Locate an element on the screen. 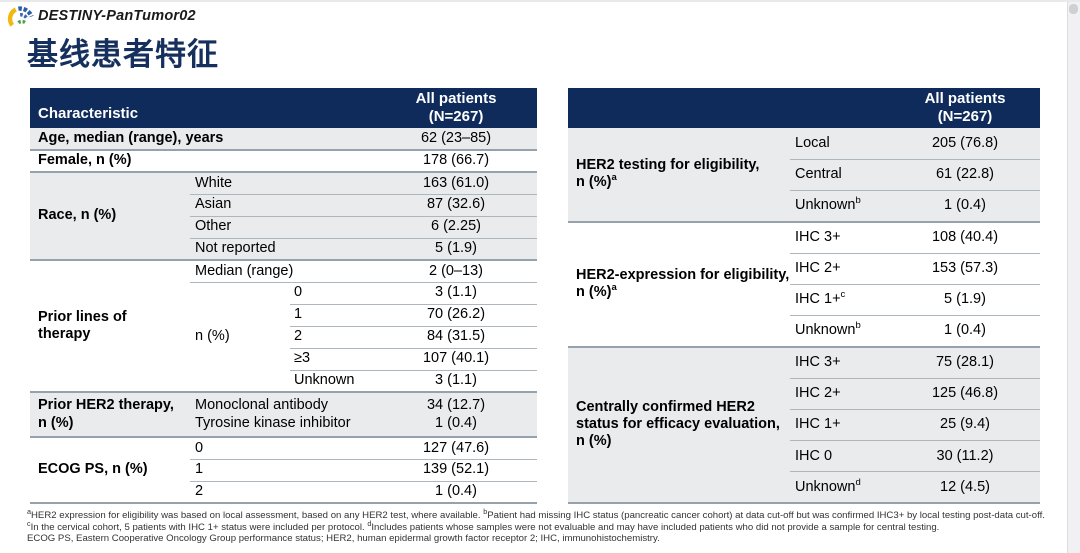 Image resolution: width=1080 pixels, height=553 pixels. sub-label: 2 is located at coordinates (283, 491).